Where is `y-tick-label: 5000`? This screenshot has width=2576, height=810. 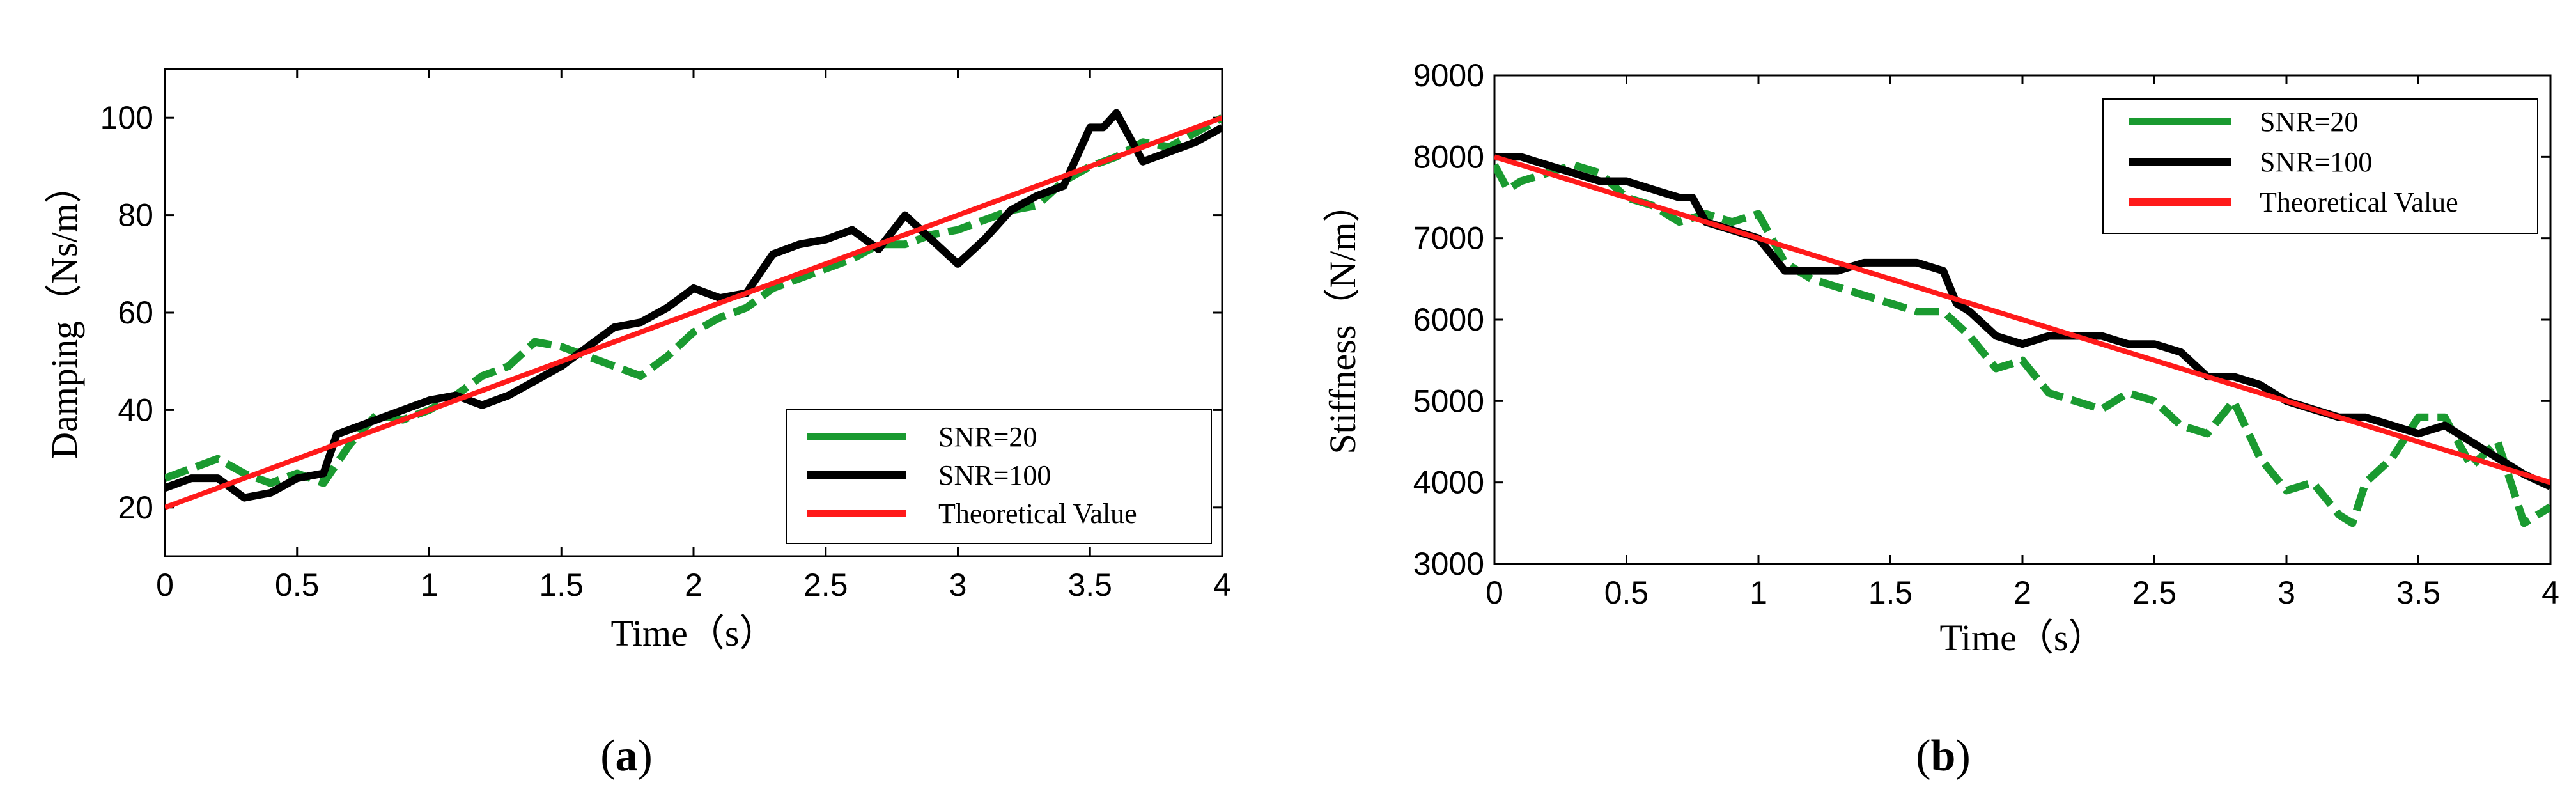
y-tick-label: 5000 is located at coordinates (1448, 401).